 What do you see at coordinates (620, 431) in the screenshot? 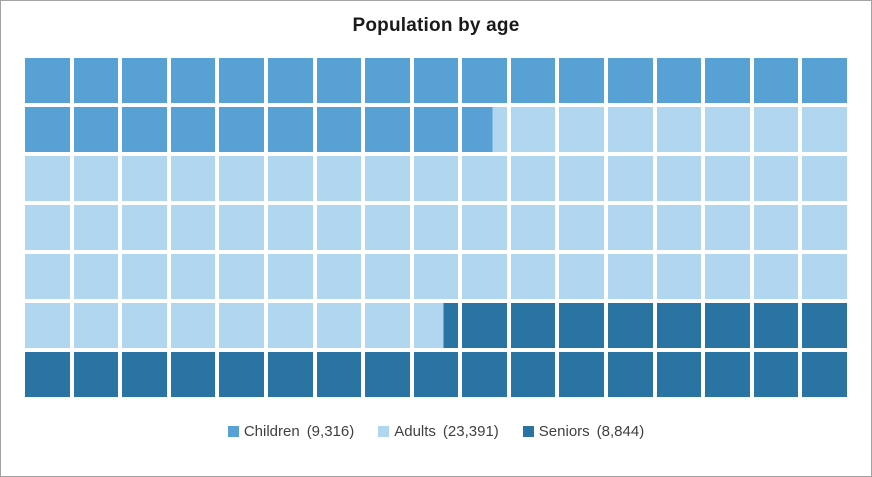
I see `legend-count: (8,844)` at bounding box center [620, 431].